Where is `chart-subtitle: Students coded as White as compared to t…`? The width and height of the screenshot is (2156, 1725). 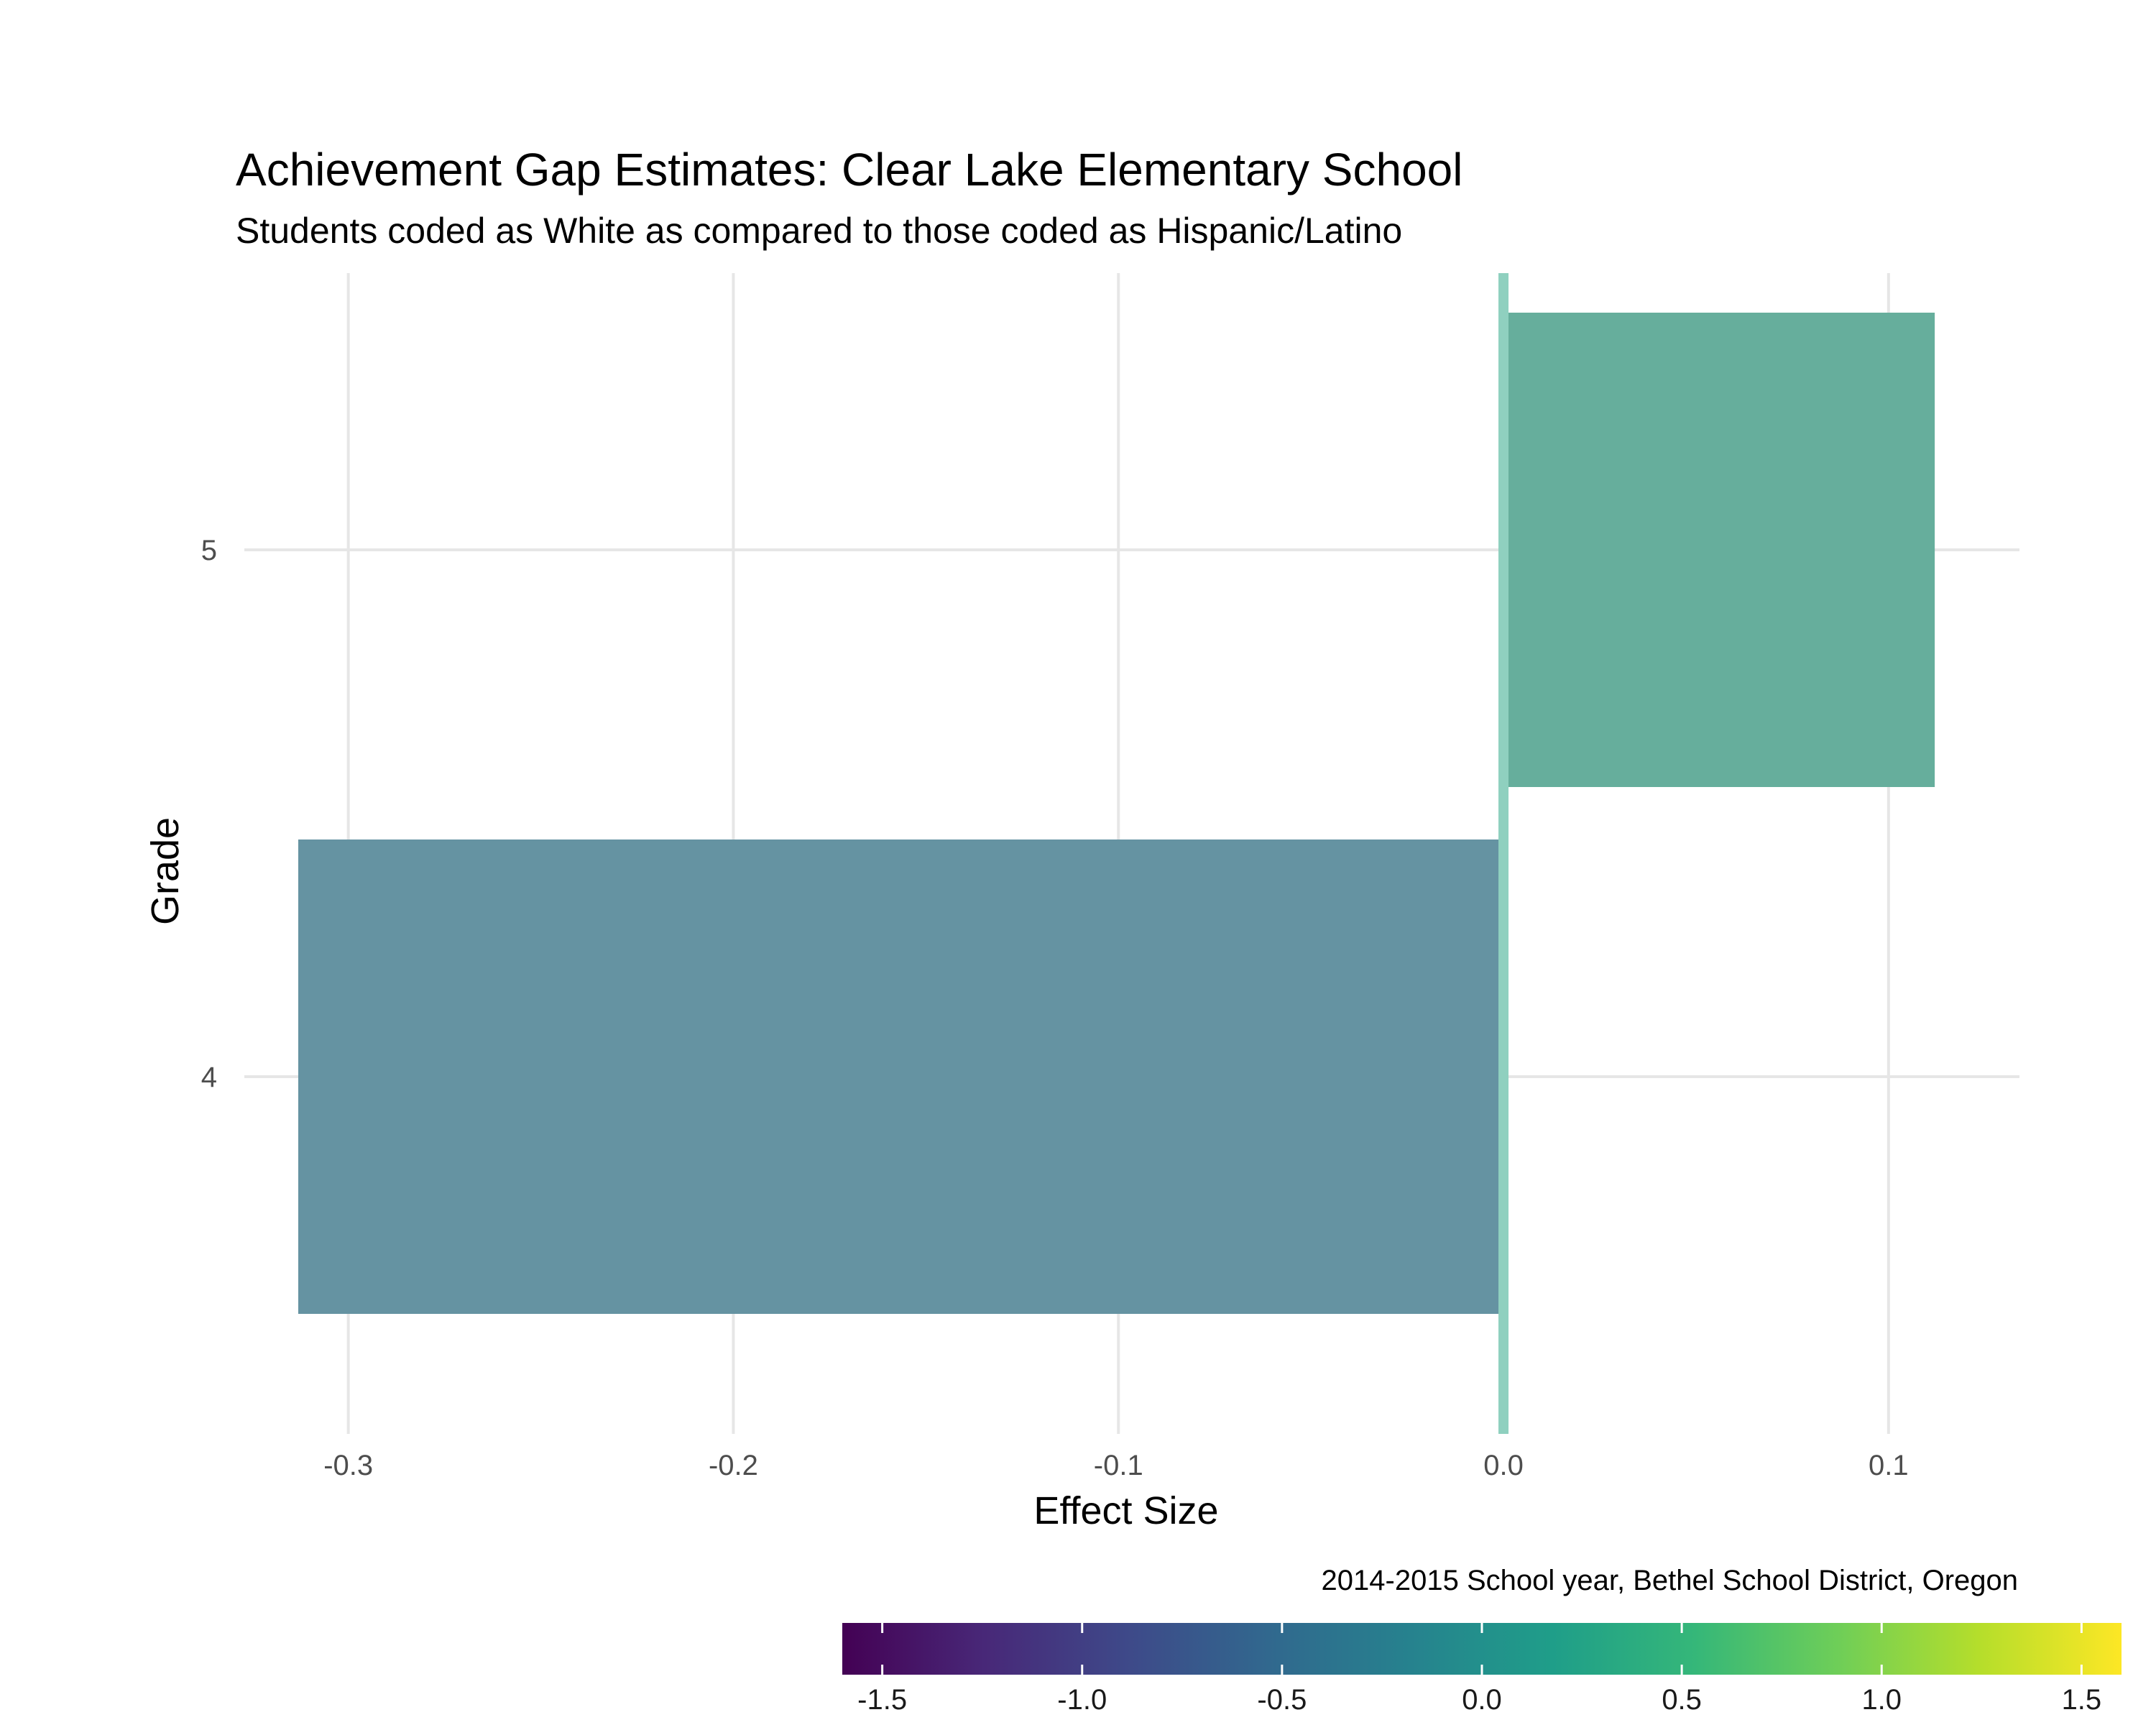 chart-subtitle: Students coded as White as compared to t… is located at coordinates (819, 231).